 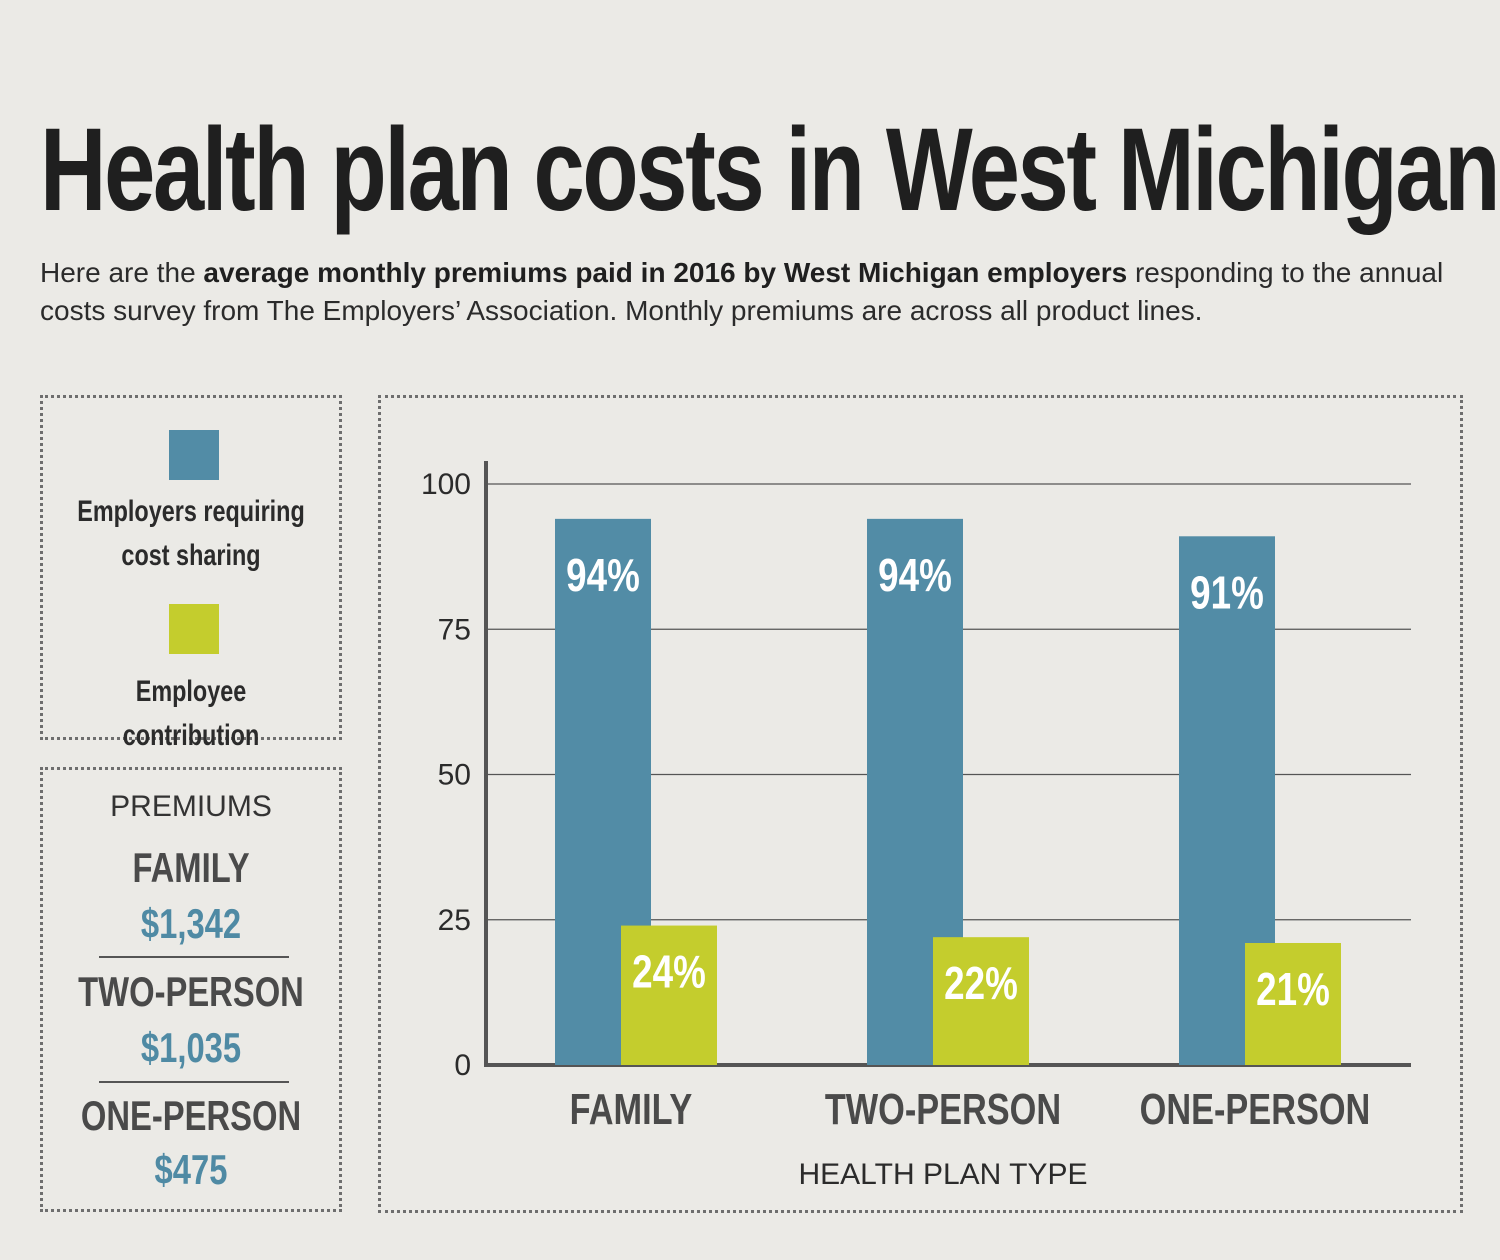 What do you see at coordinates (1255, 1109) in the screenshot?
I see `x-tick-label: ONE-PERSON` at bounding box center [1255, 1109].